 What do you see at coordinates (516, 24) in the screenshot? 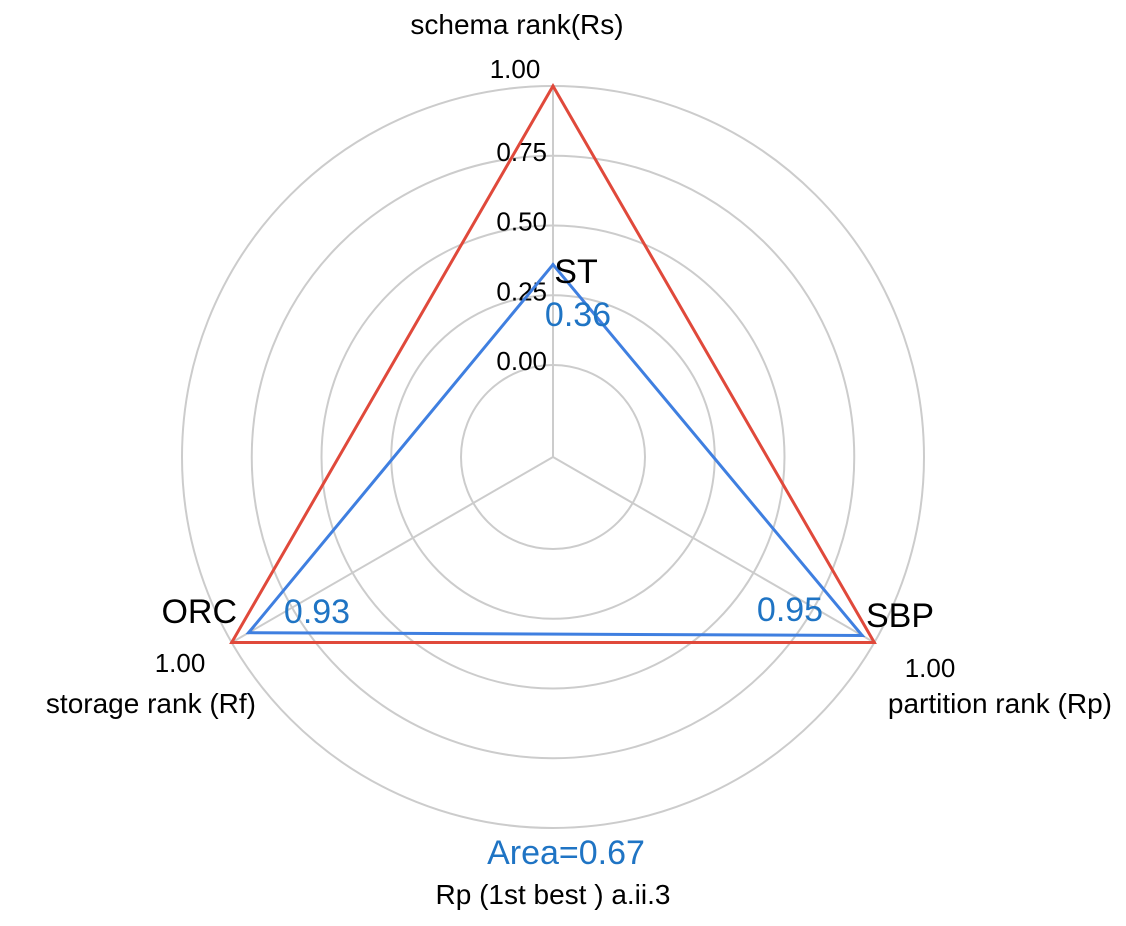
I see `axis-label-schema-rank: schema rank(Rs)` at bounding box center [516, 24].